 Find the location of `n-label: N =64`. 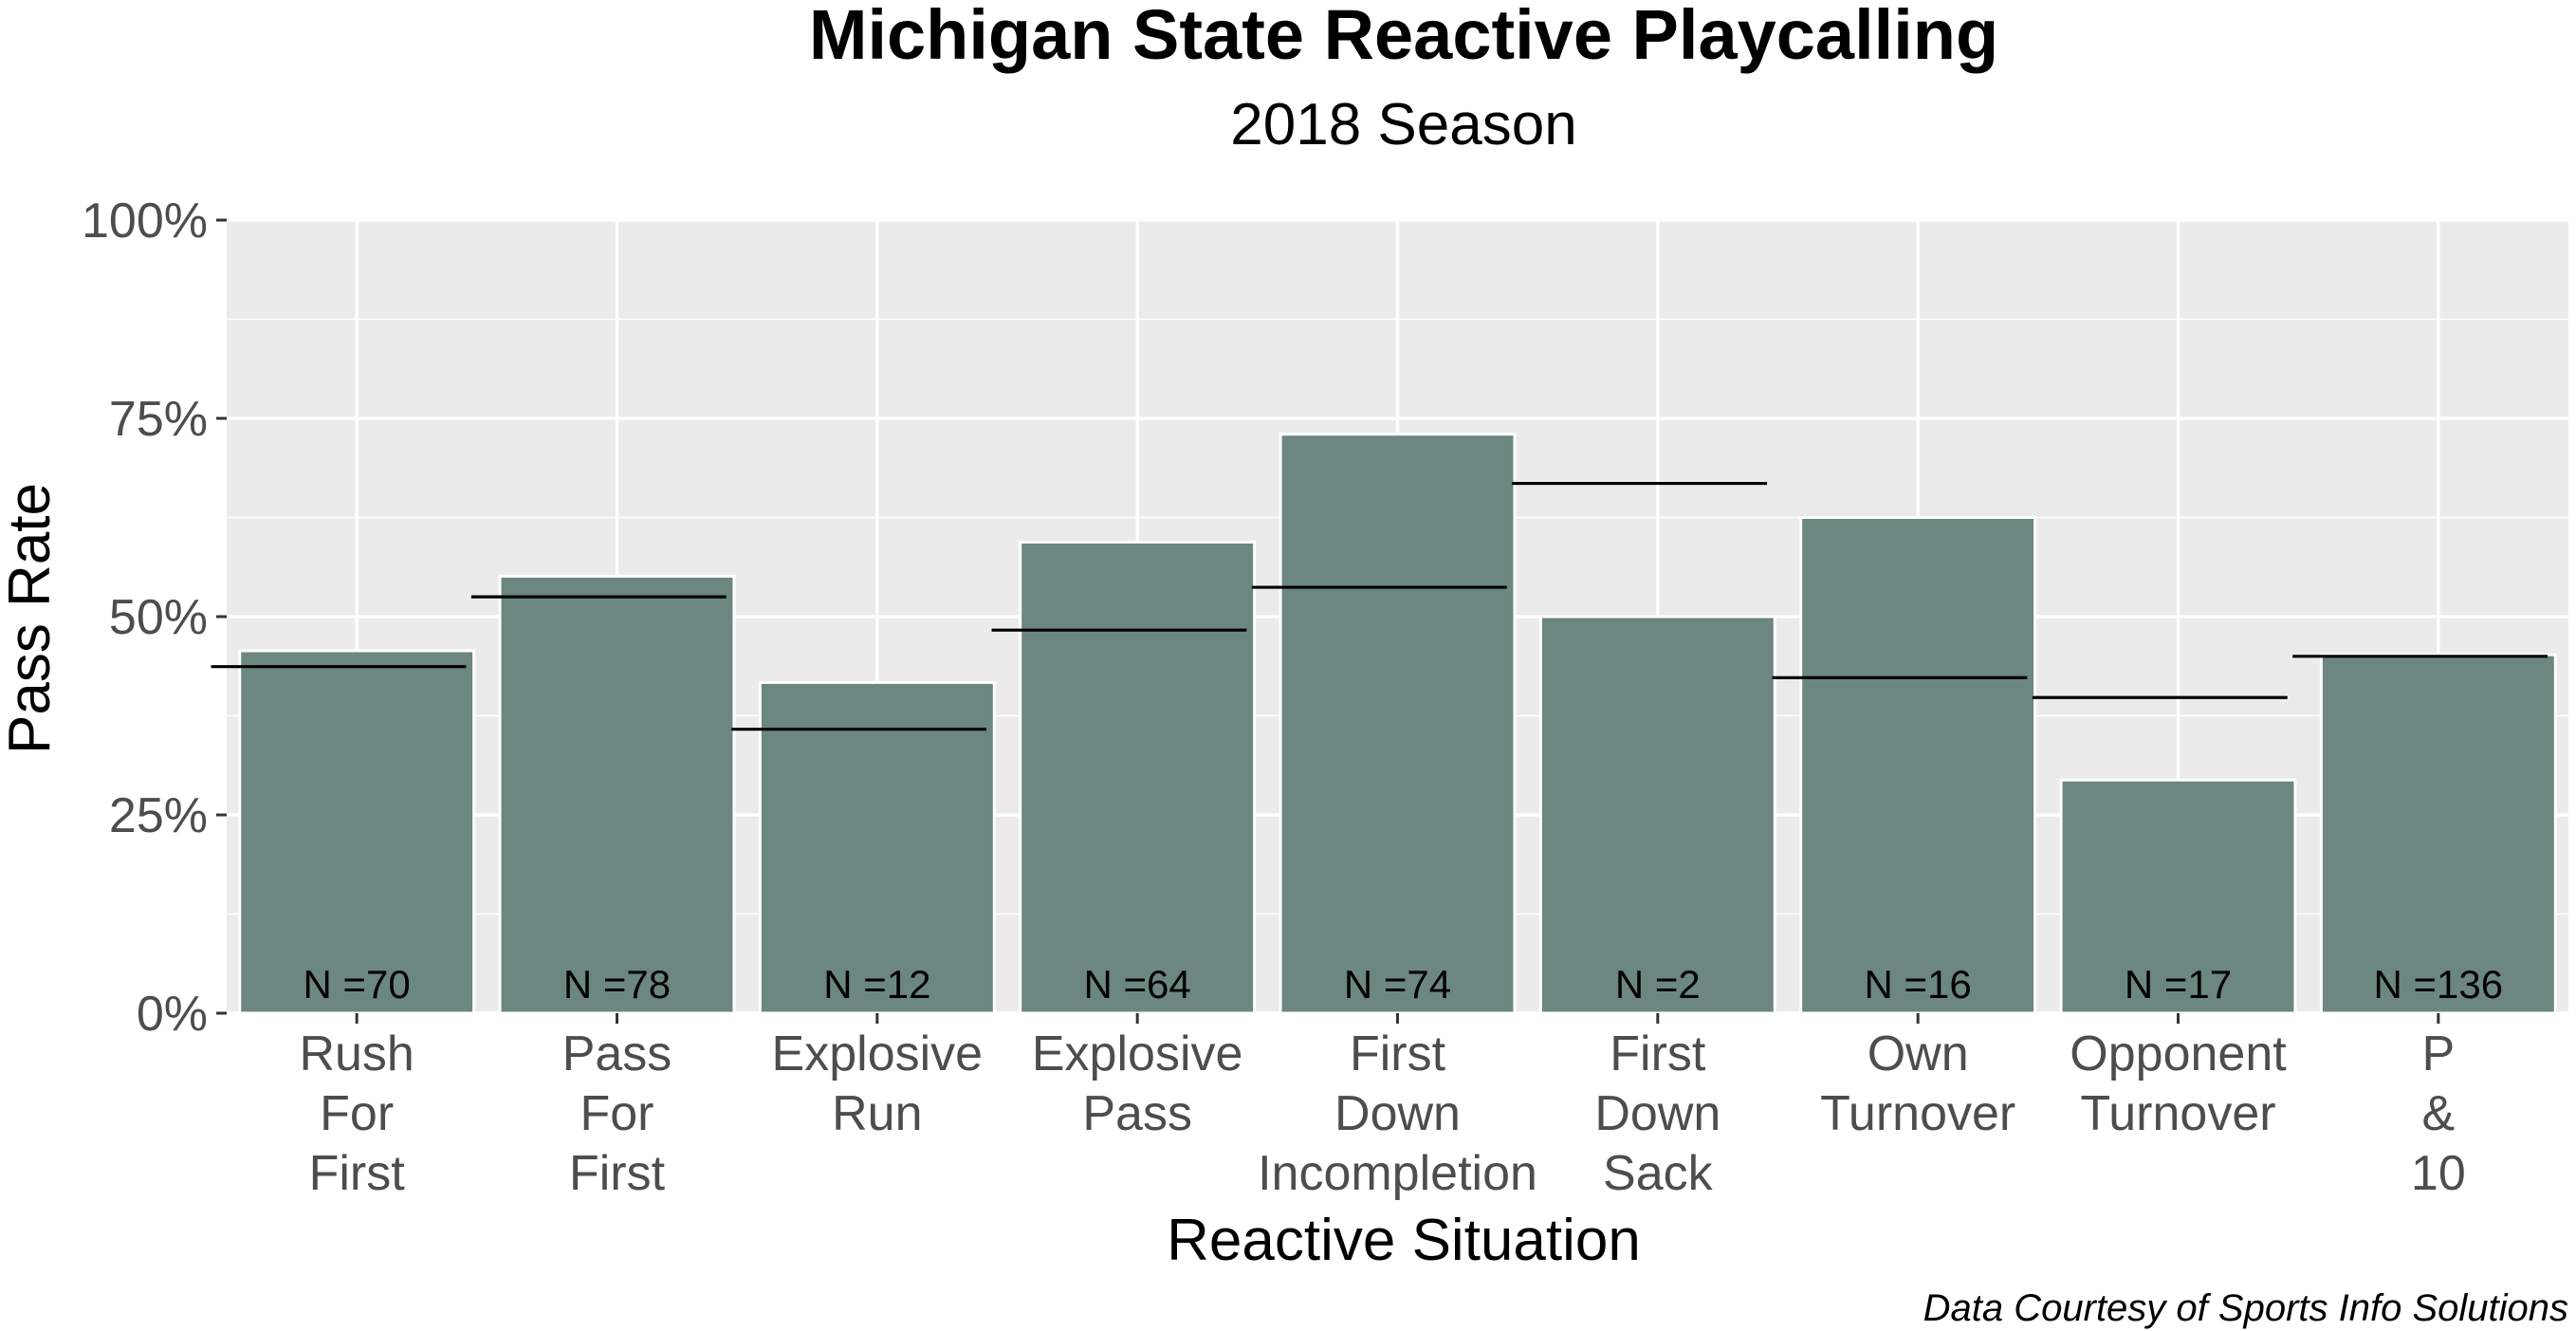

n-label: N =64 is located at coordinates (1137, 984).